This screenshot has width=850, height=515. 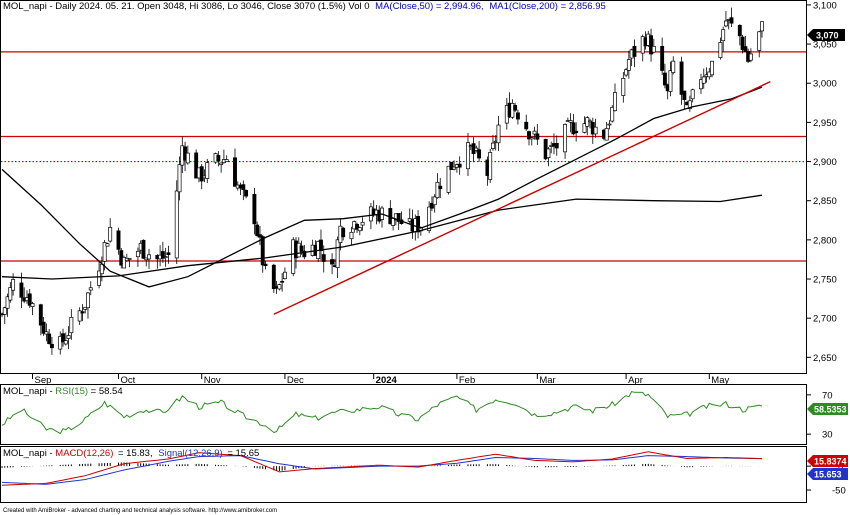 I want to click on x-tick-label: Nov, so click(x=212, y=380).